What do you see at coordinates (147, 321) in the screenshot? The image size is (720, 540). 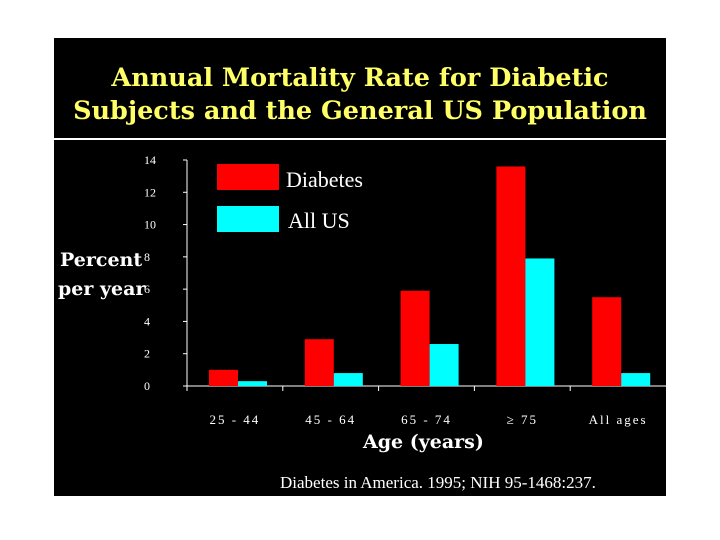 I see `y-tick-label: 4` at bounding box center [147, 321].